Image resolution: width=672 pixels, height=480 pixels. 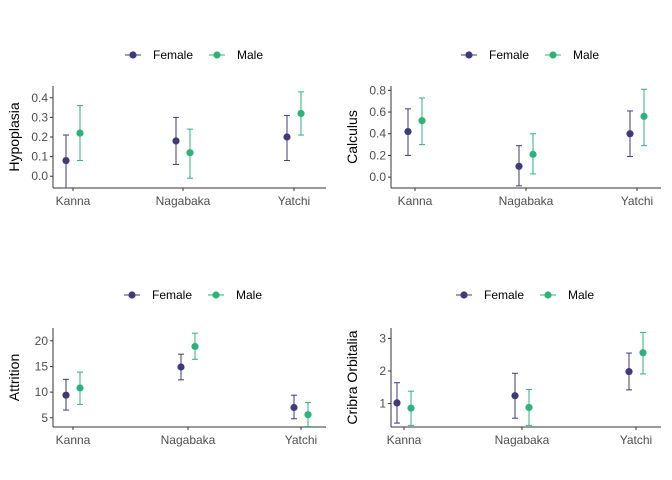 I want to click on y-tick-label: 0.1, so click(x=39, y=157).